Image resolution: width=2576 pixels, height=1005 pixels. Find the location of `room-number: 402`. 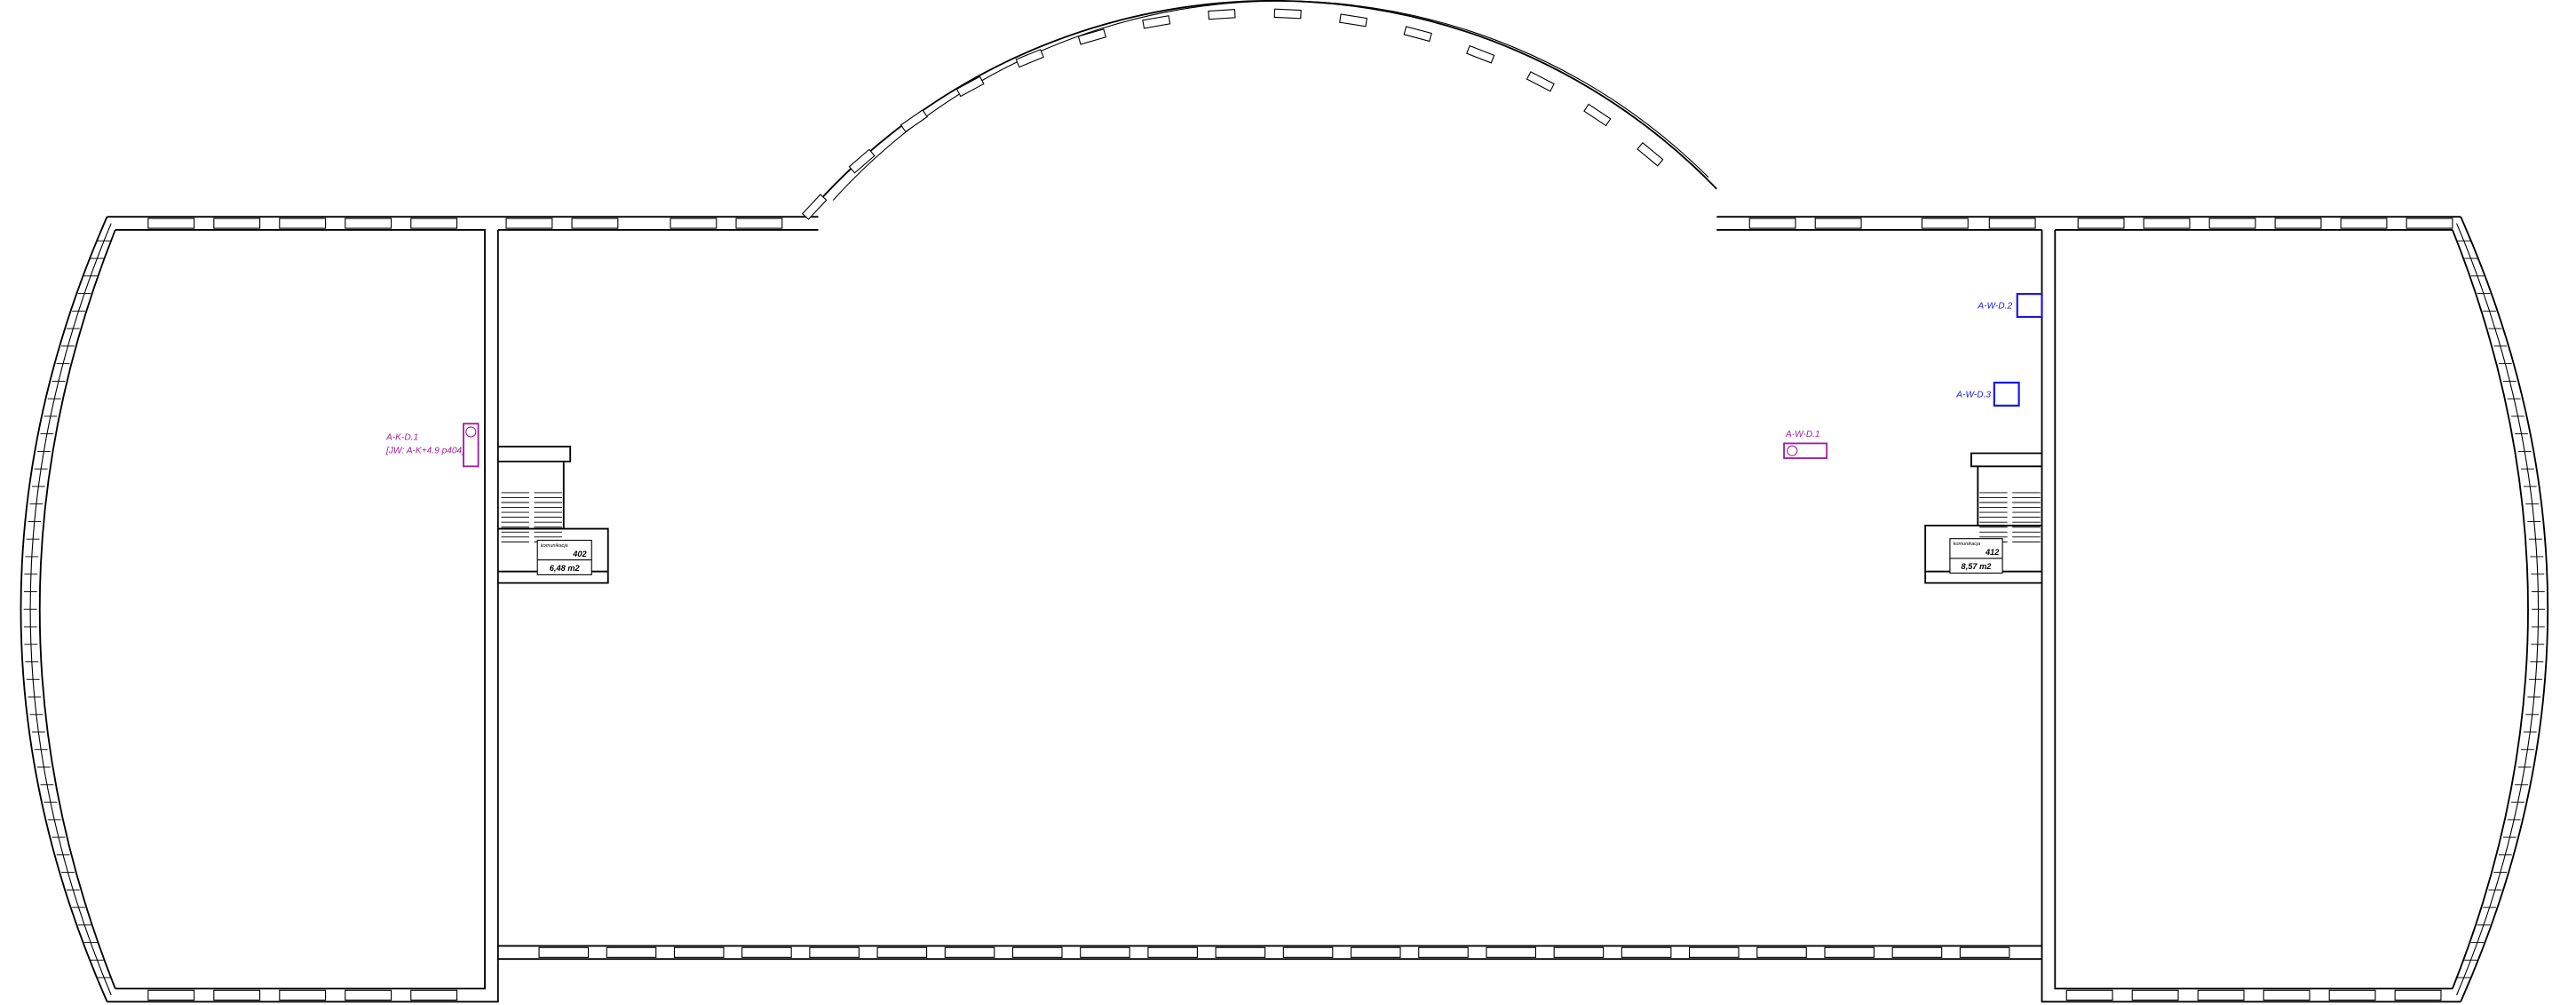

room-number: 402 is located at coordinates (580, 554).